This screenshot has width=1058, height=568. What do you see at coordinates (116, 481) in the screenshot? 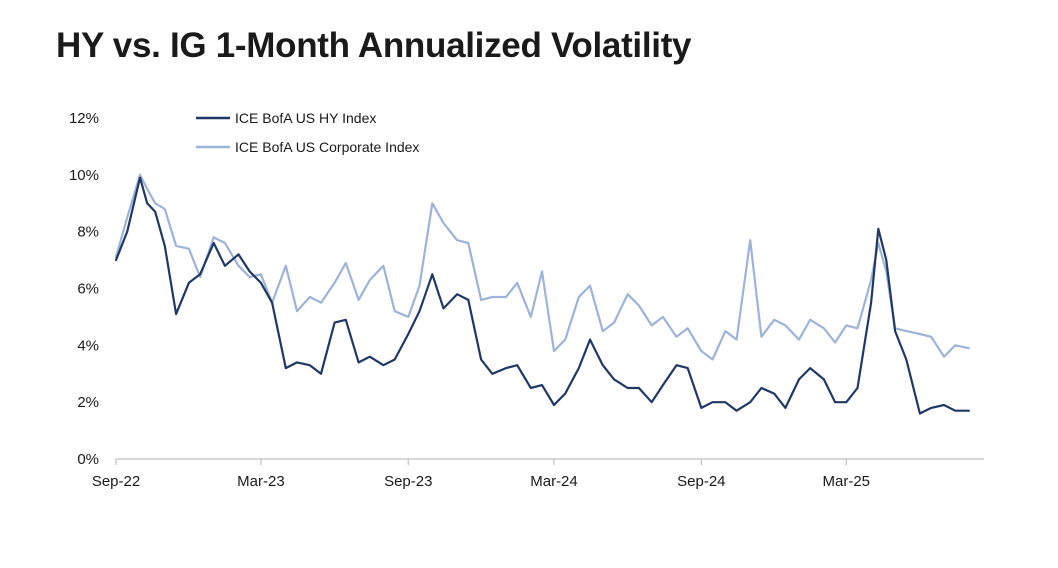
I see `x-tick-label: Sep-22` at bounding box center [116, 481].